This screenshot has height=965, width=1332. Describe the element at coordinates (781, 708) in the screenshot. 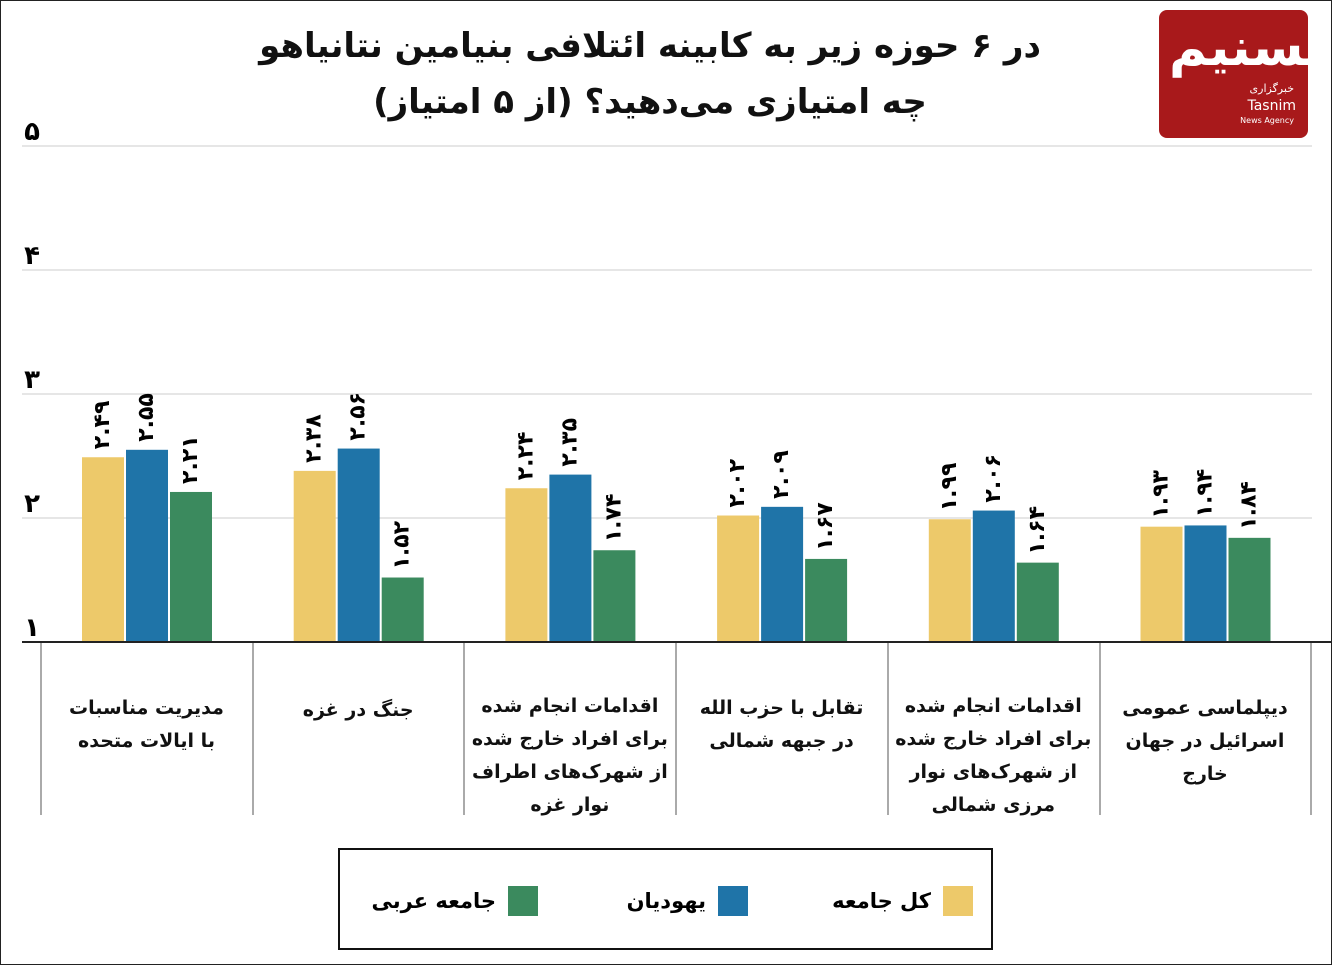

I see `category-line: تقابل با حزب الله` at that location.